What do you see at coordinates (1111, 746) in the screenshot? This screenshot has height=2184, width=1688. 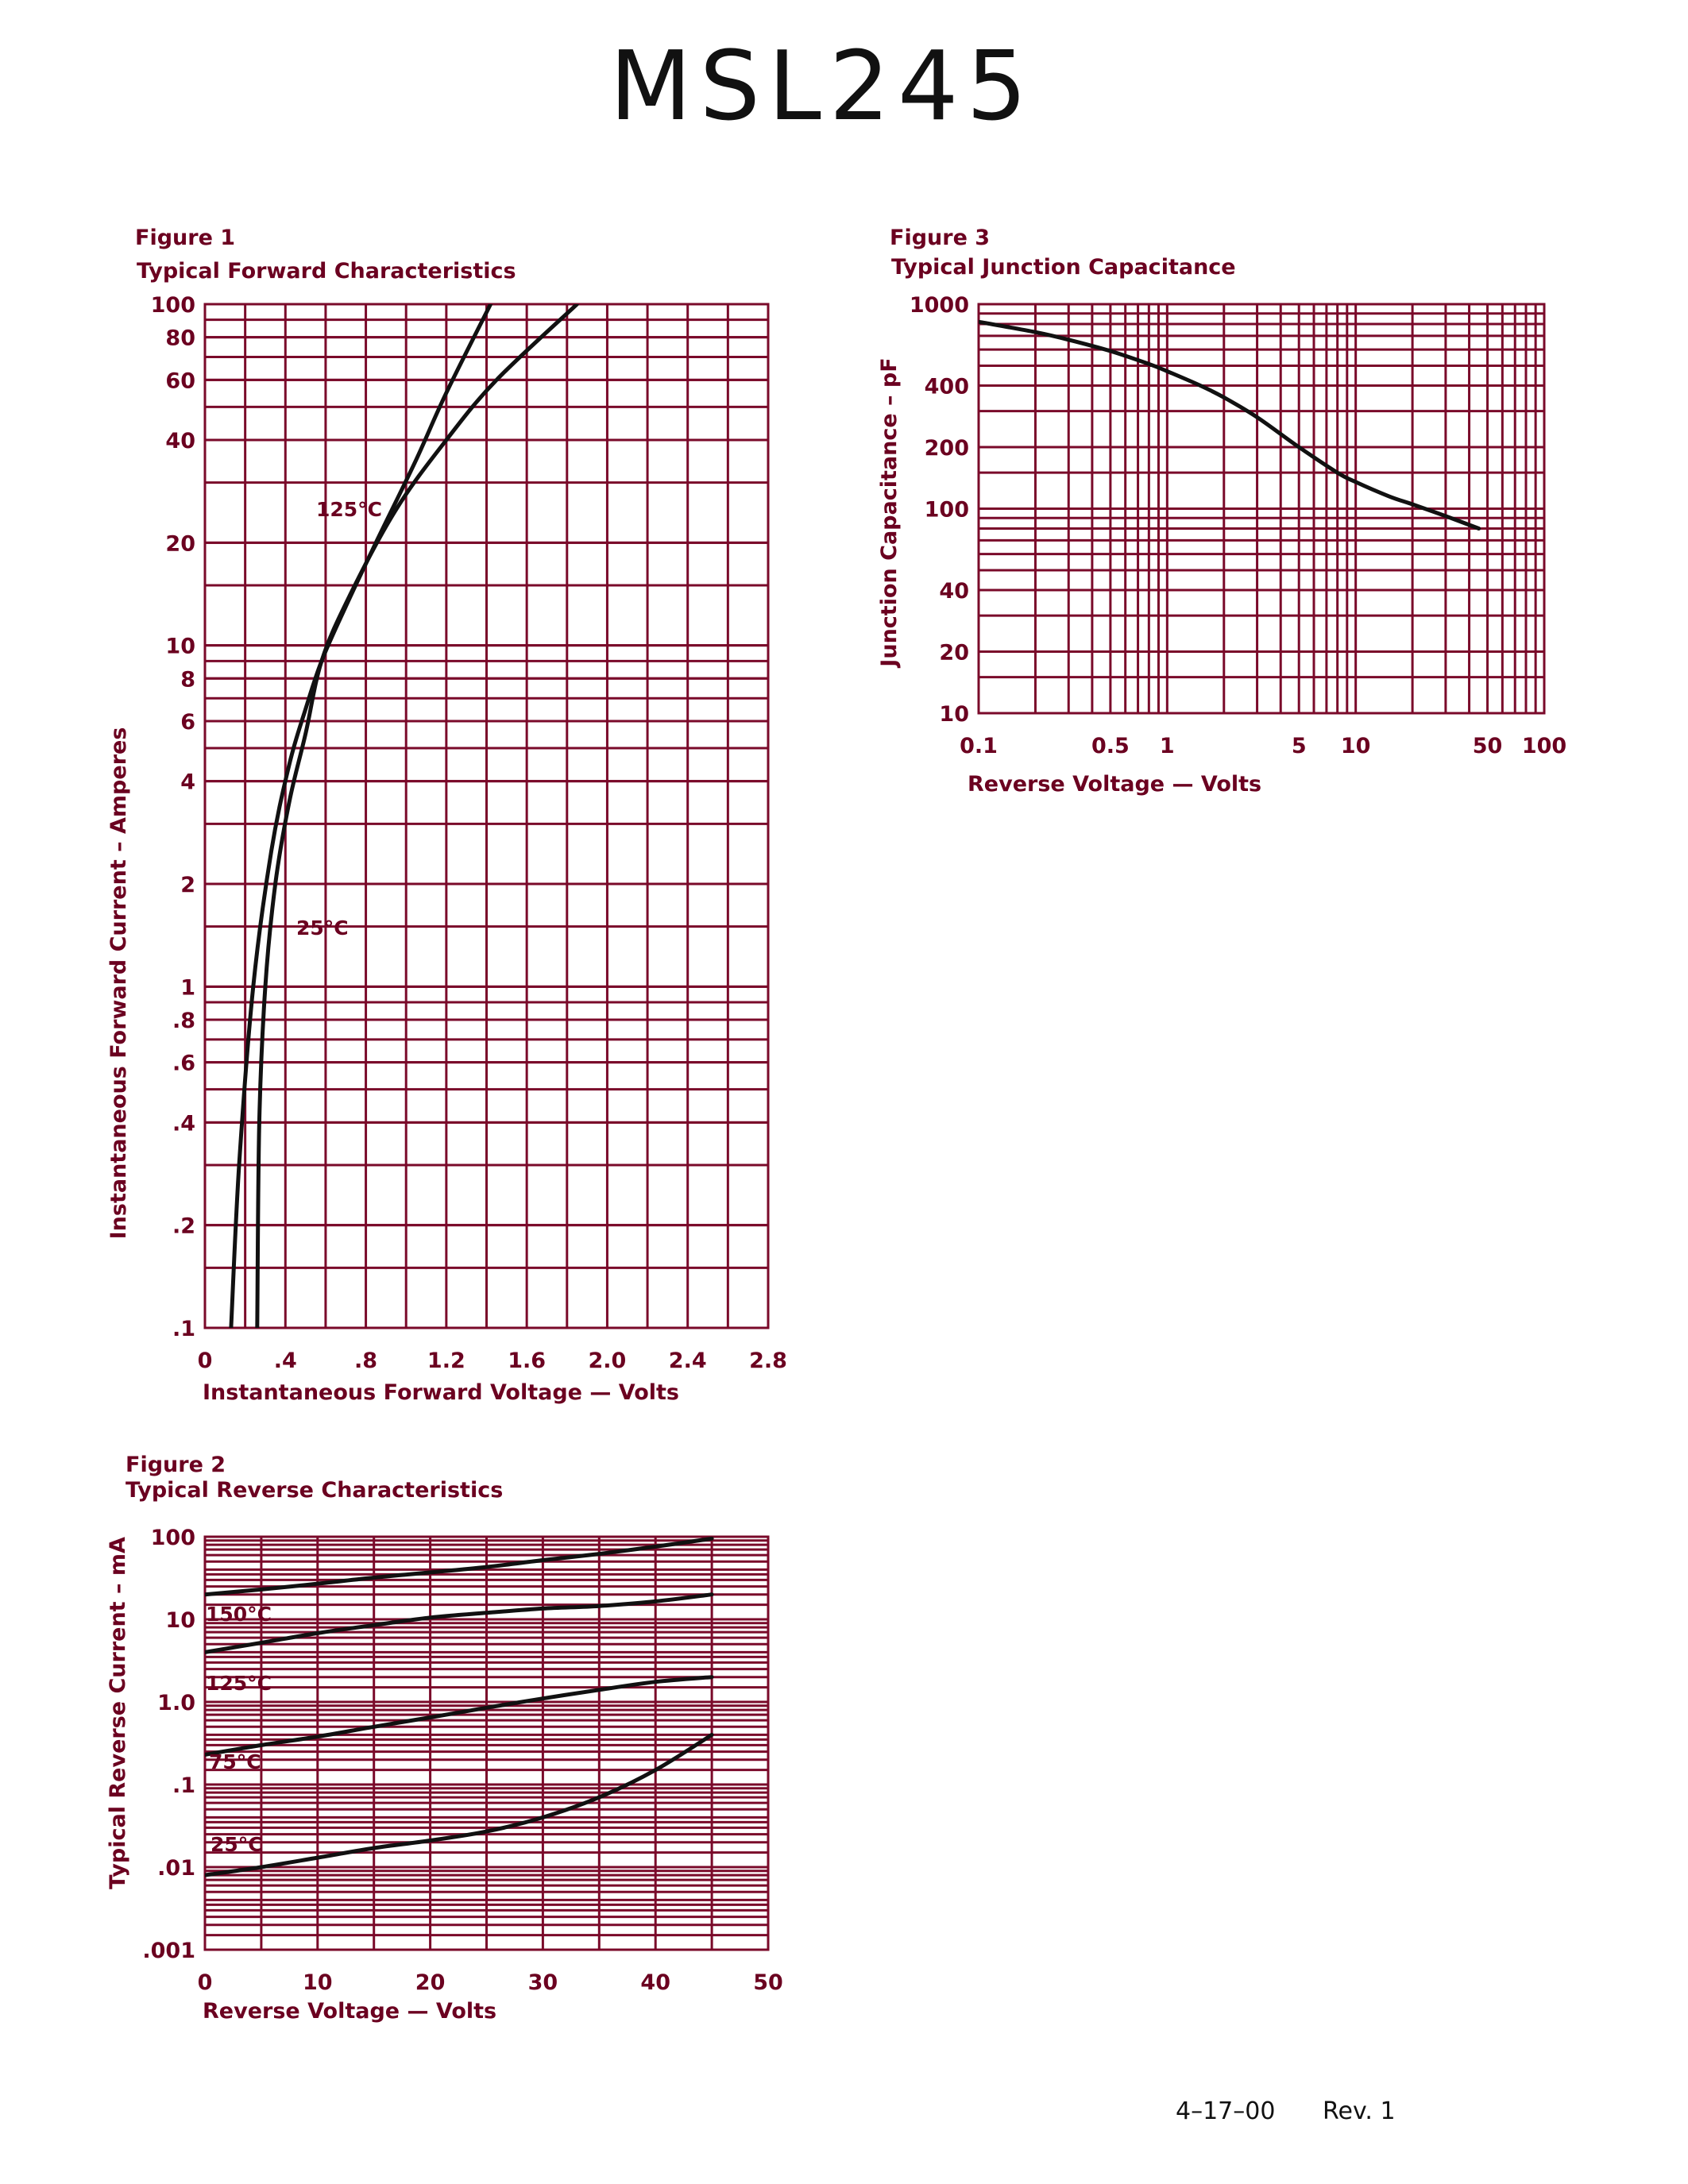 I see `x-tick-label: 0.5` at bounding box center [1111, 746].